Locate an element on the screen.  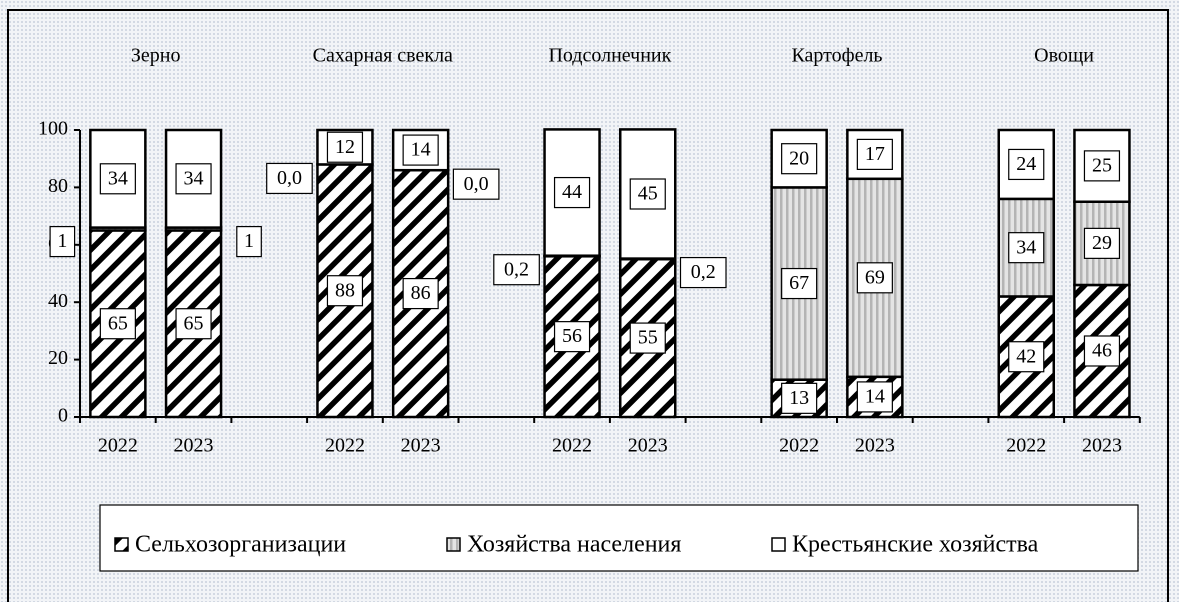
group-label: Сахарная свекла is located at coordinates (383, 56).